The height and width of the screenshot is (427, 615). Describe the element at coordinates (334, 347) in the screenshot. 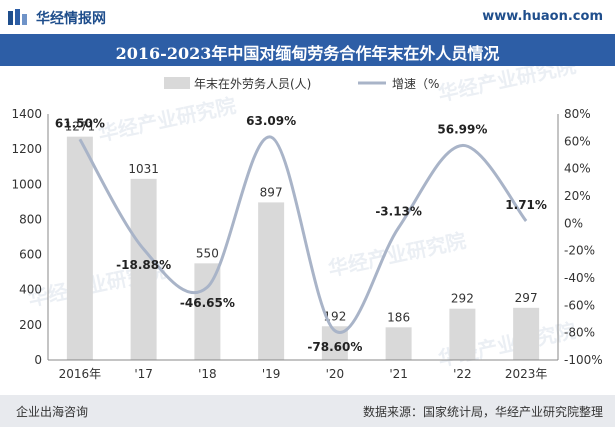

I see `line-label-4: -78.60%` at that location.